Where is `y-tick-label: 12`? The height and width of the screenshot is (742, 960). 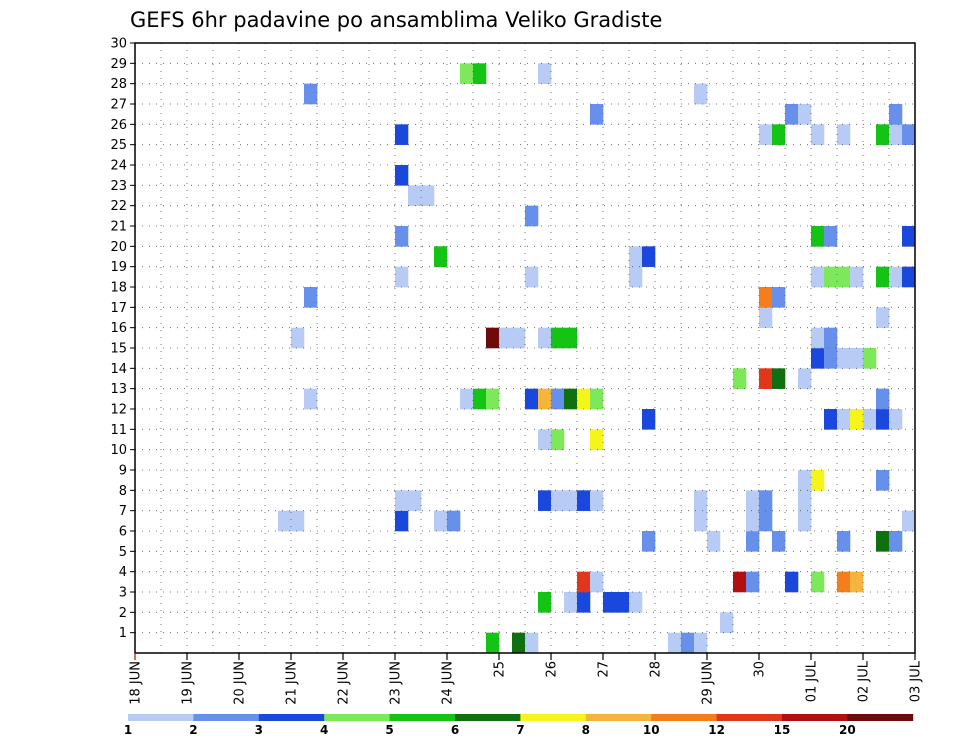
y-tick-label: 12 is located at coordinates (118, 410).